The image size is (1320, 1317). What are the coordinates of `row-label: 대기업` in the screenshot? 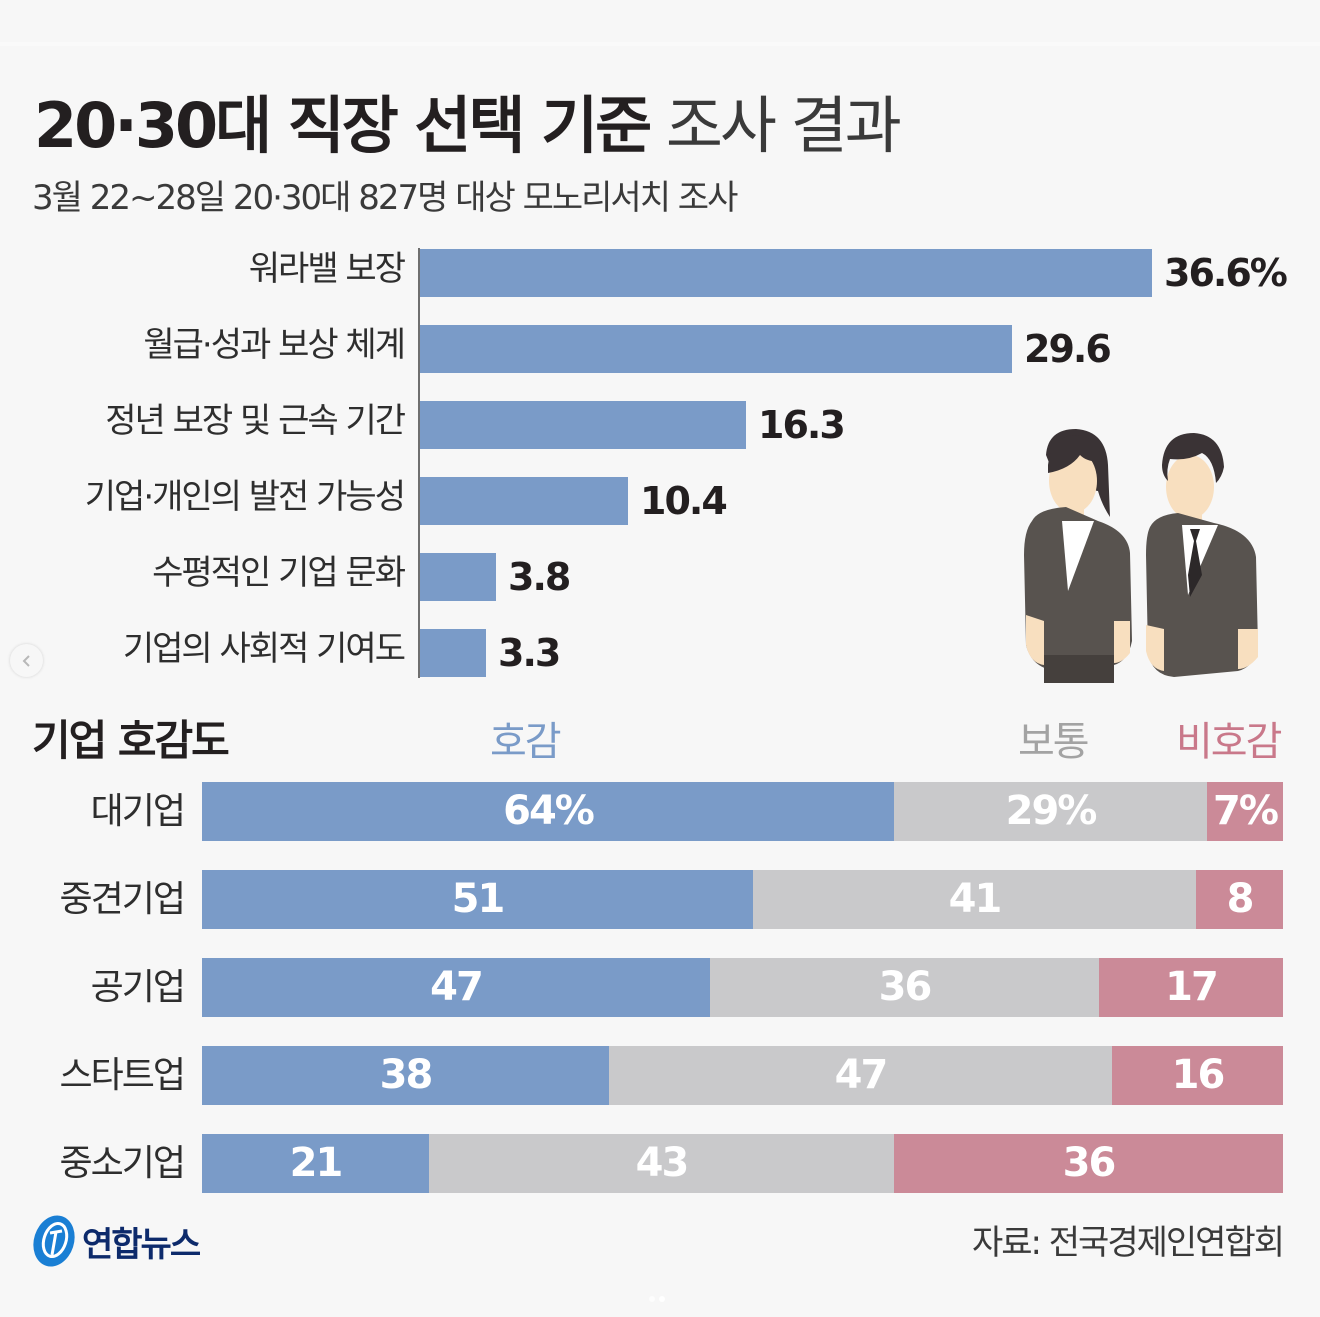 It's located at (137, 812).